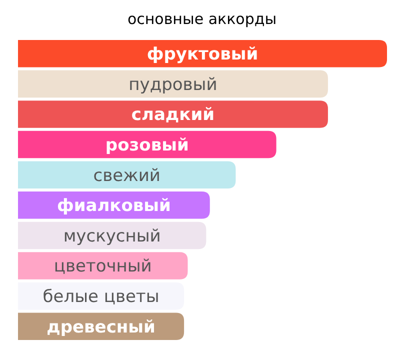  I want to click on y-tick-label: белые цветы, so click(101, 297).